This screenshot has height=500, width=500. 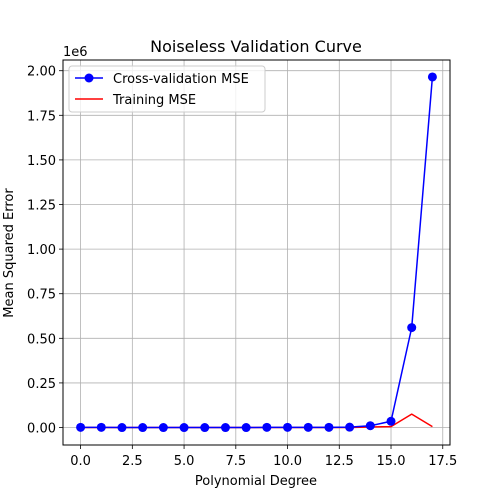 I want to click on x-tick-label: 2.5, so click(x=132, y=461).